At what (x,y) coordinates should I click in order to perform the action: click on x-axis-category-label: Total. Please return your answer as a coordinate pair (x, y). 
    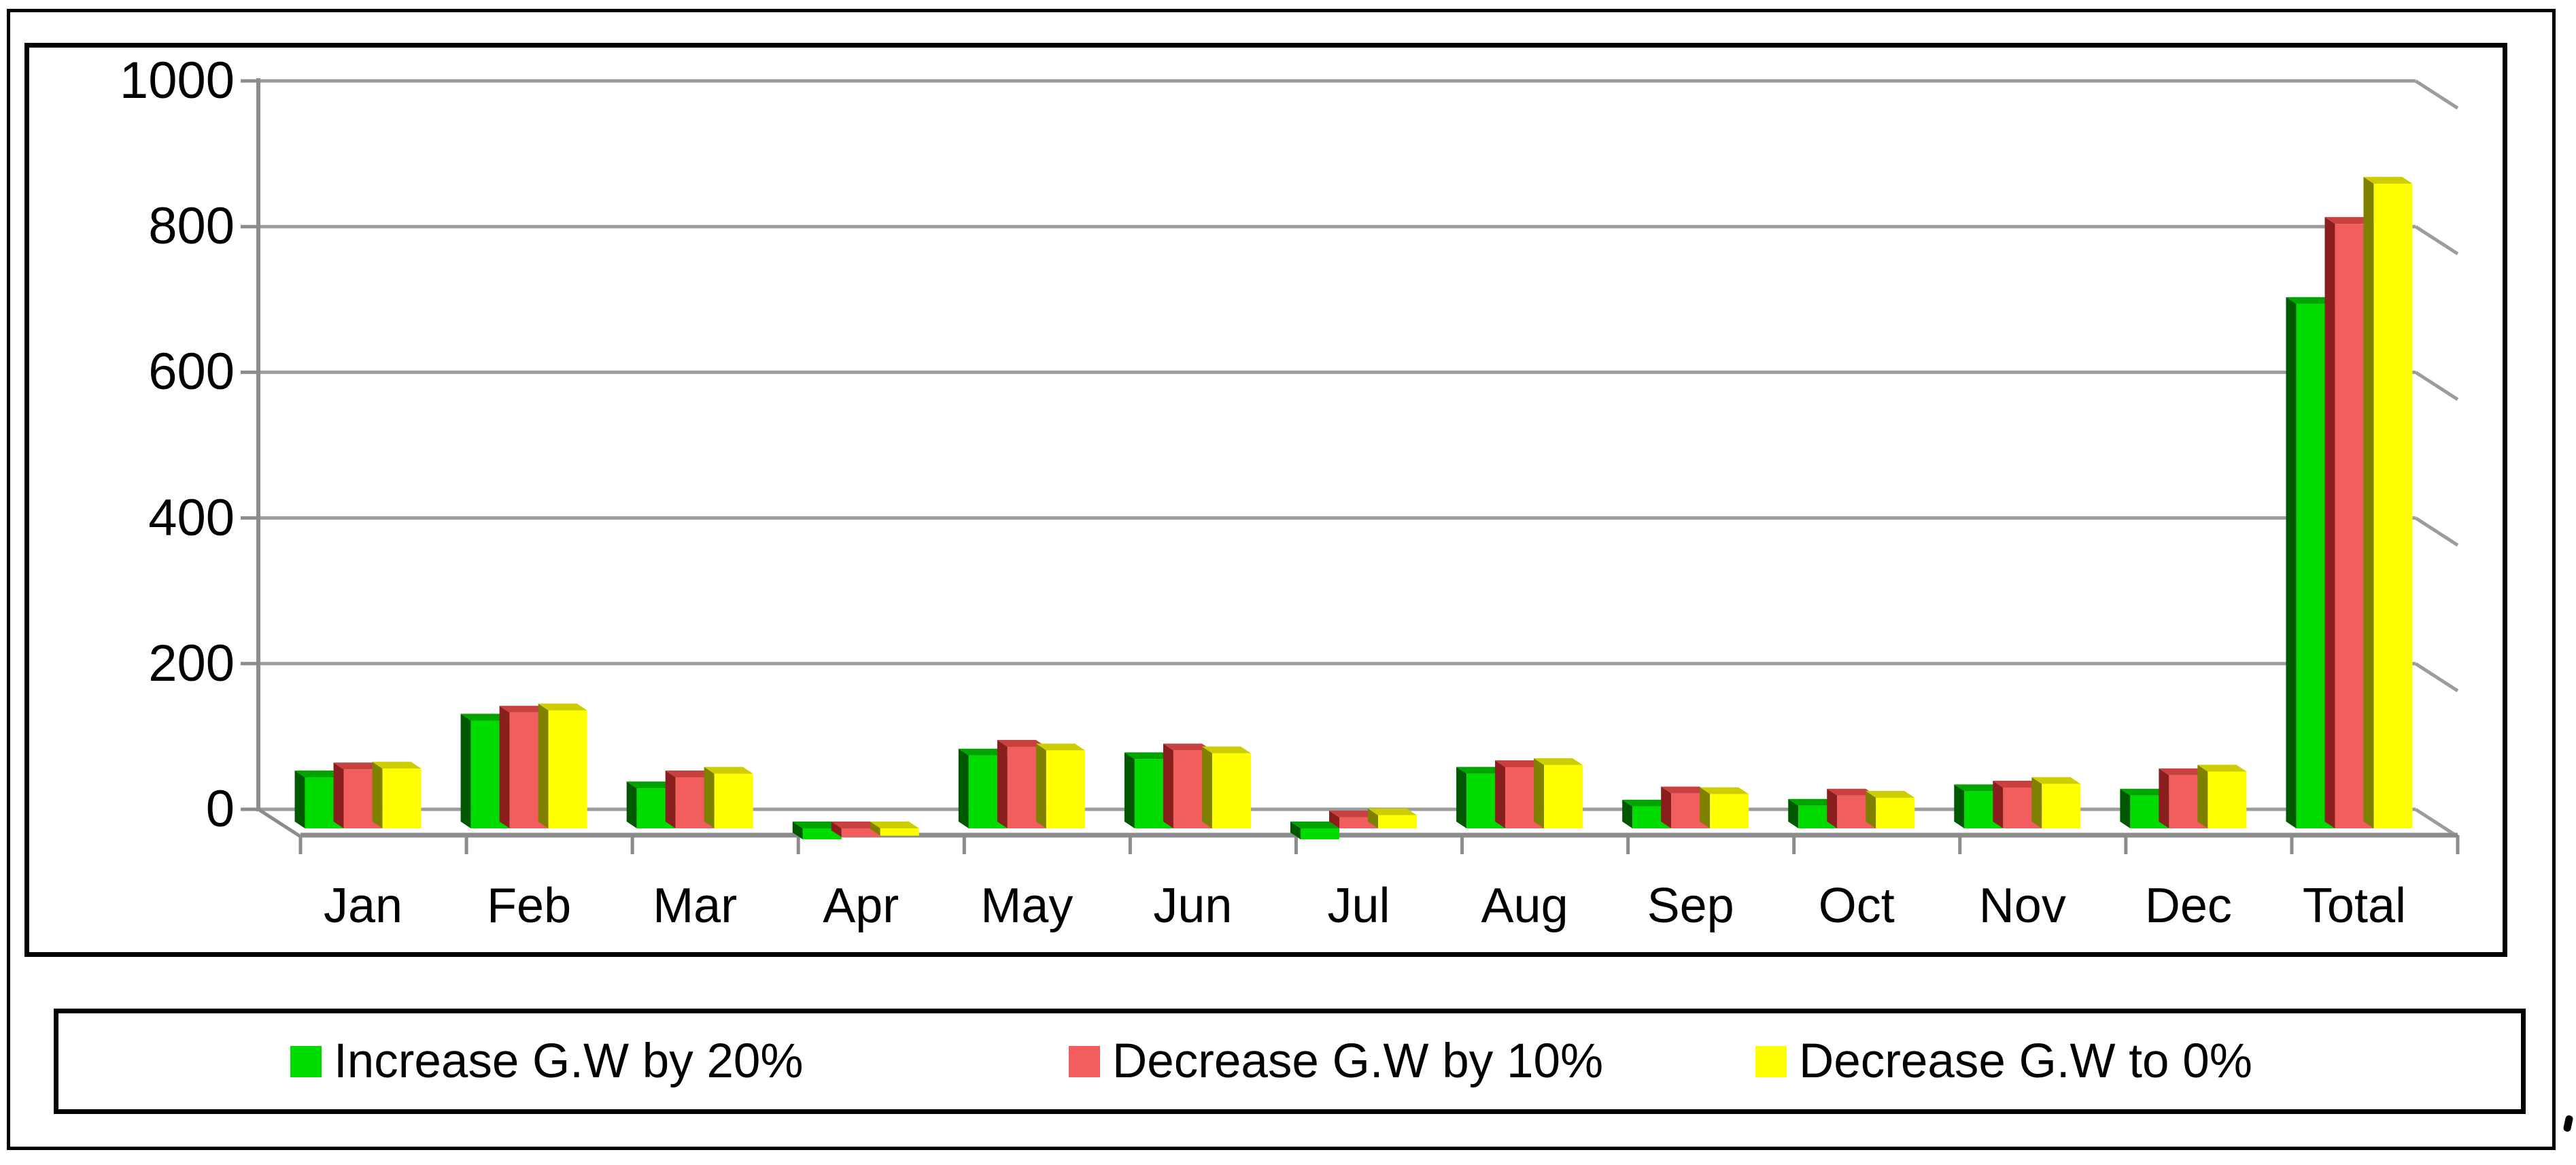
    Looking at the image, I should click on (2354, 906).